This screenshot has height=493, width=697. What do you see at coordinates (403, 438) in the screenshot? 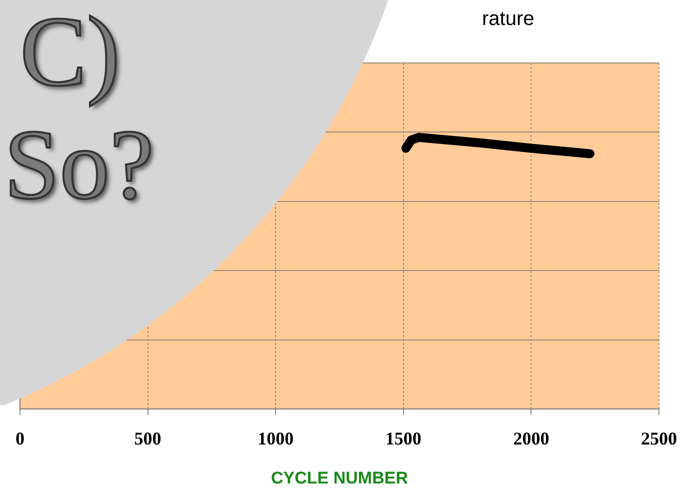
I see `x-tick-label: 1500` at bounding box center [403, 438].